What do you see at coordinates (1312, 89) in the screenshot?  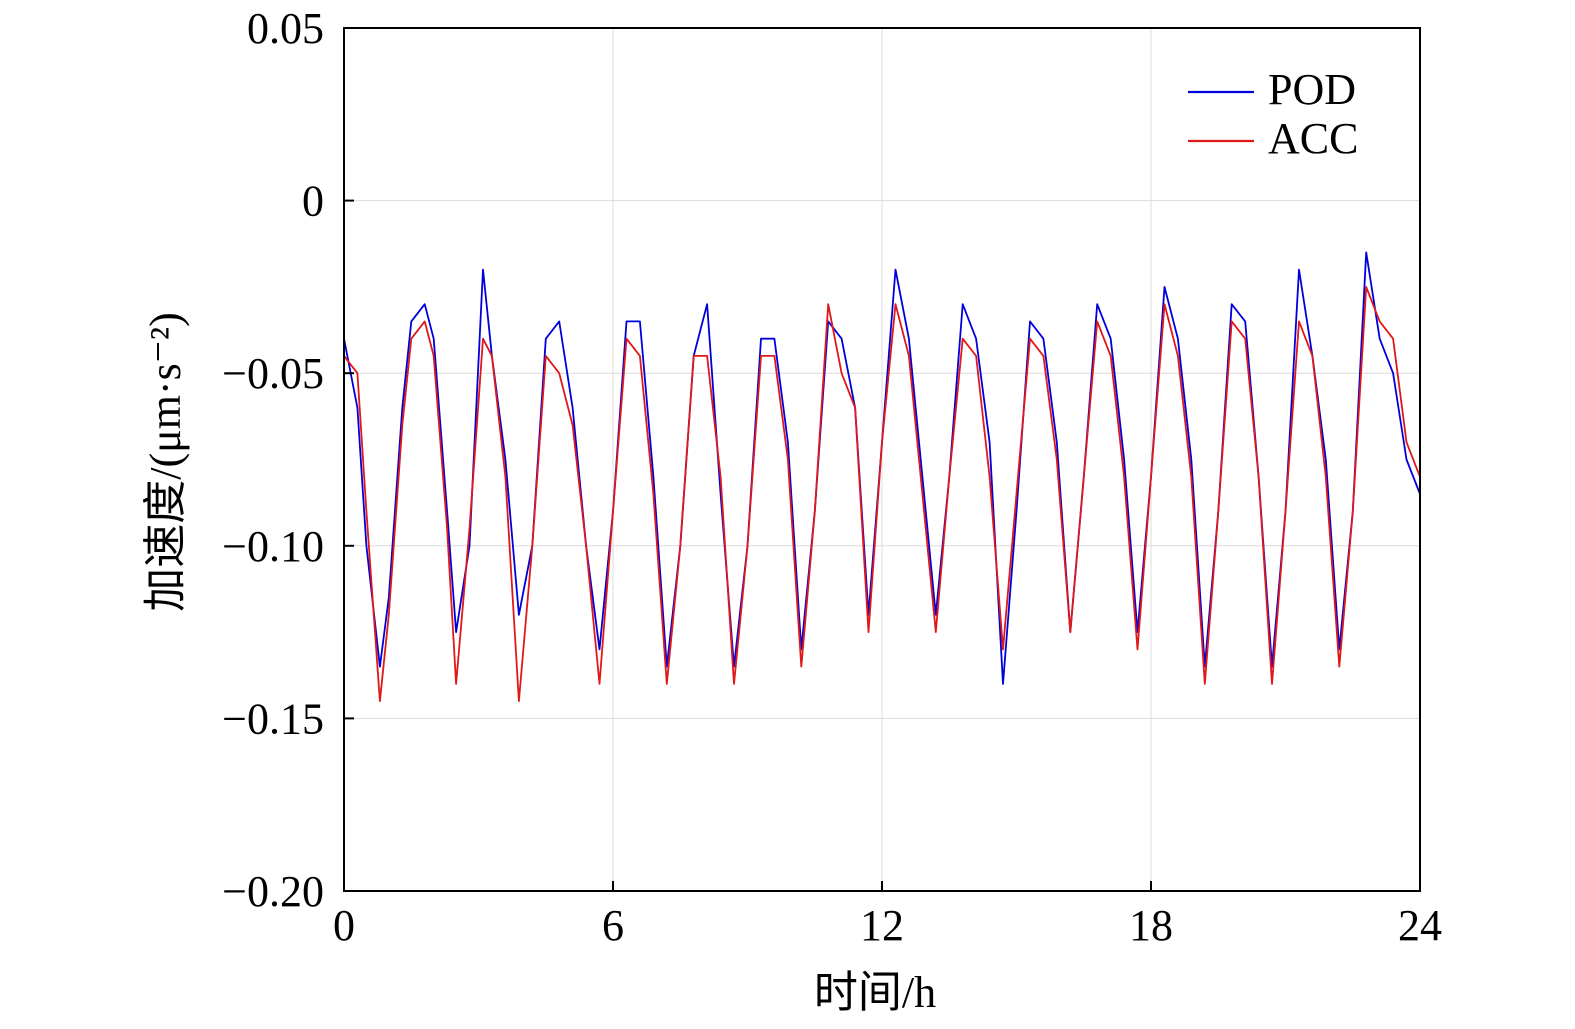 I see `legend-label-pod: POD` at bounding box center [1312, 89].